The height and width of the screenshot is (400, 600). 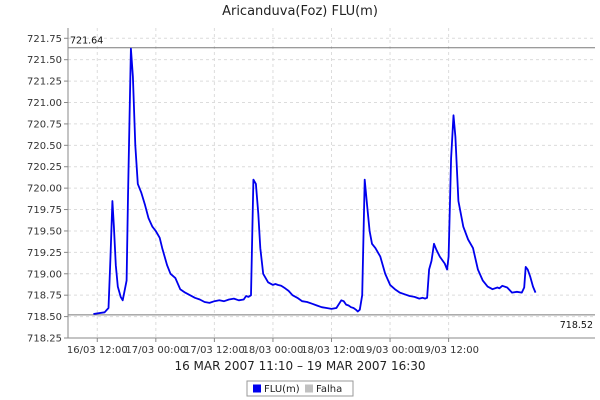 I want to click on chart-title: Aricanduva(Foz) FLU(m), so click(x=300, y=11).